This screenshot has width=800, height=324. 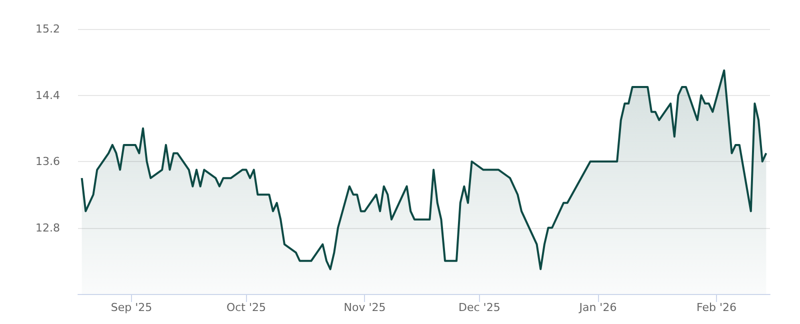 What do you see at coordinates (48, 29) in the screenshot?
I see `y-tick-label: 15.2` at bounding box center [48, 29].